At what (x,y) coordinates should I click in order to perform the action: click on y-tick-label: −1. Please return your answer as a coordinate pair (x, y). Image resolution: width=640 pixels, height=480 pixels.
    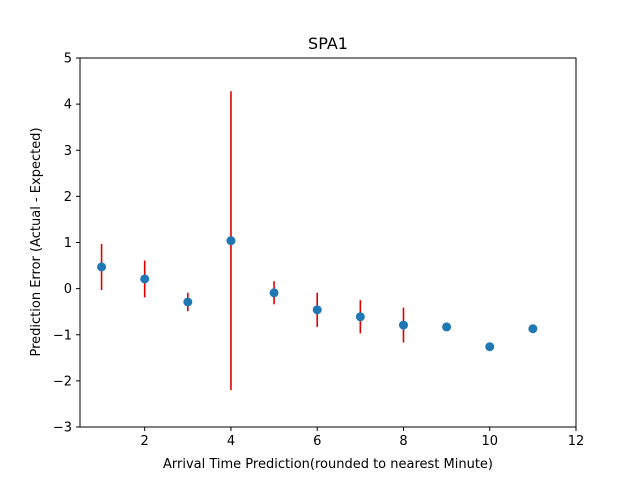
    Looking at the image, I should click on (62, 335).